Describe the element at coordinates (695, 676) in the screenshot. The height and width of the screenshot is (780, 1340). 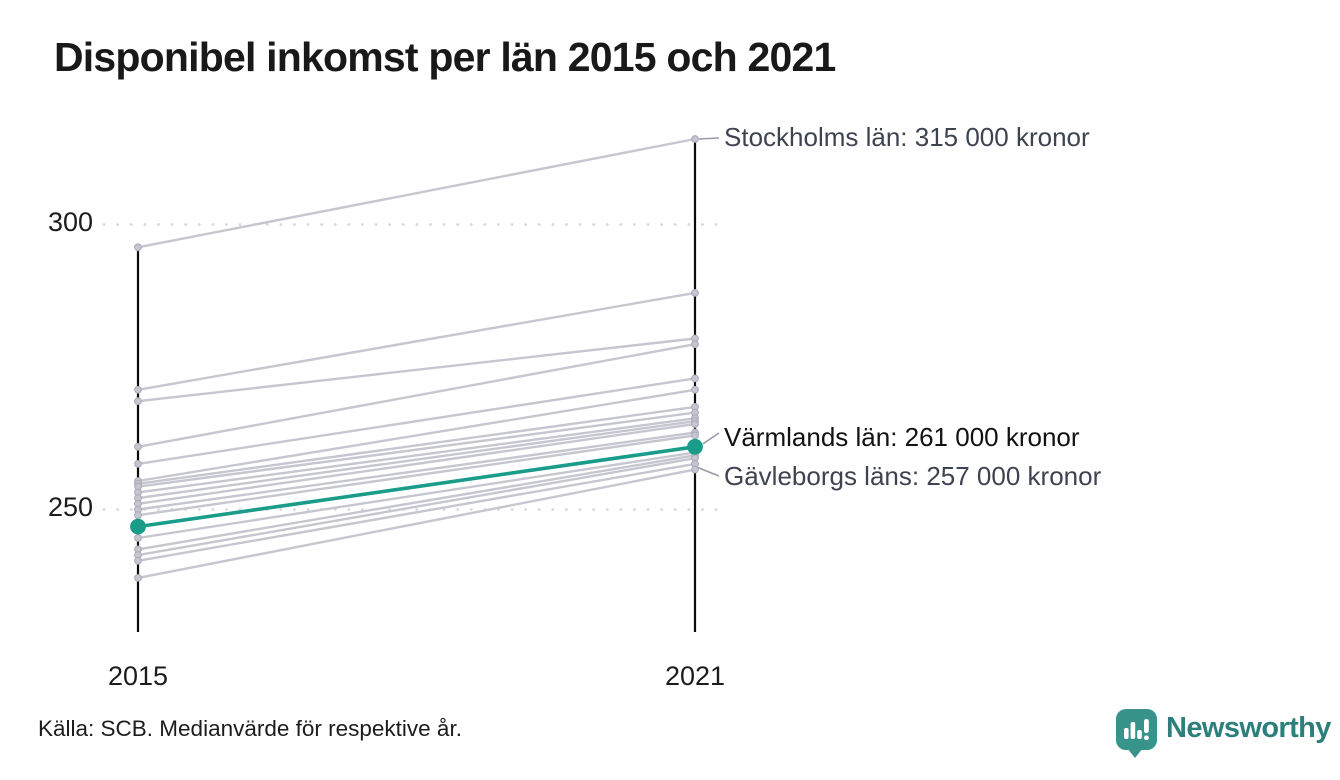
I see `x-axis-label-2021: 2021` at that location.